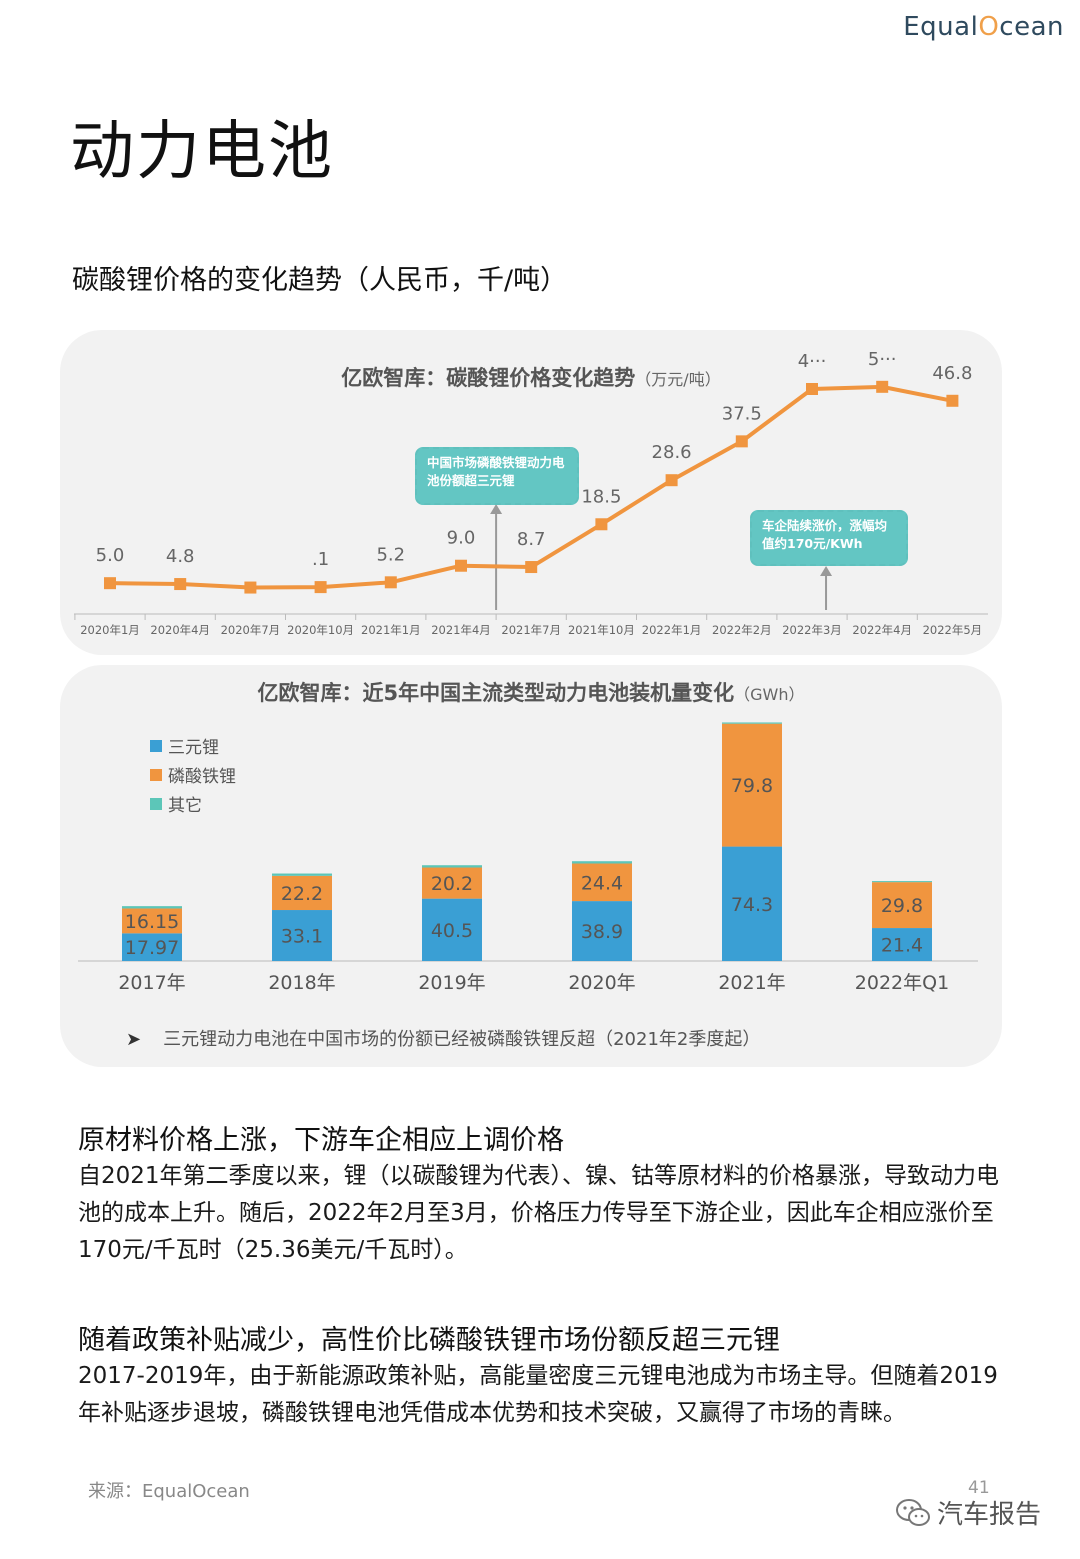  I want to click on x-tick-label: 2020年1月, so click(110, 630).